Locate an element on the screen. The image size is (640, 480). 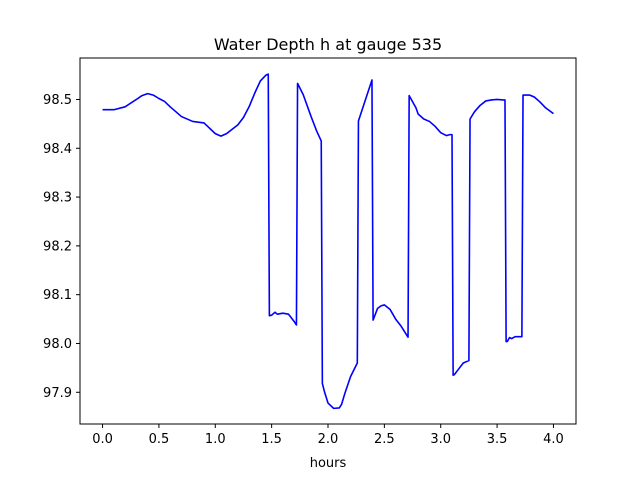
y-tick-label: 98.1 is located at coordinates (57, 295).